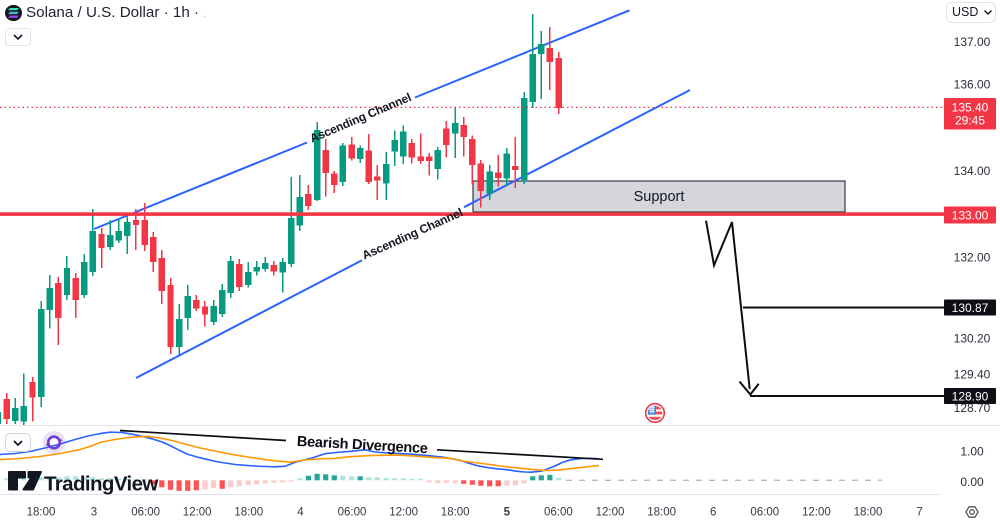 Image resolution: width=1000 pixels, height=523 pixels. Describe the element at coordinates (972, 85) in the screenshot. I see `svg-text: 136.00` at that location.